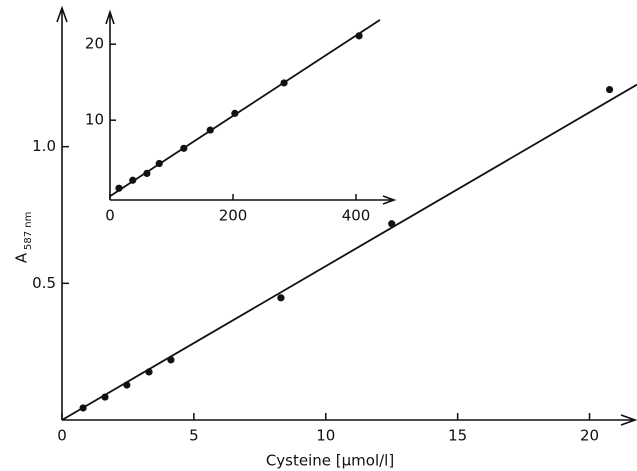 Image resolution: width=637 pixels, height=471 pixels. I want to click on y-axis-label: A, so click(22, 257).